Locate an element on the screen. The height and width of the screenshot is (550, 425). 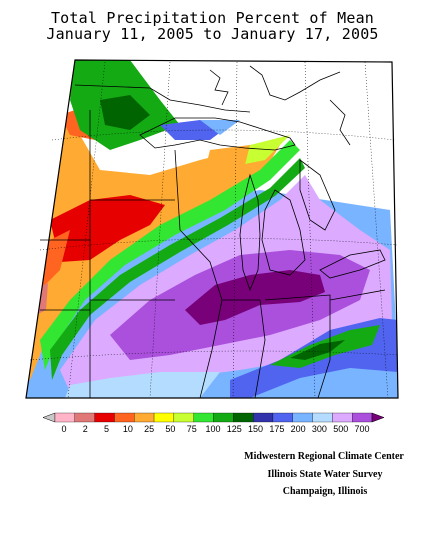
legend-label: 75 is located at coordinates (191, 429).